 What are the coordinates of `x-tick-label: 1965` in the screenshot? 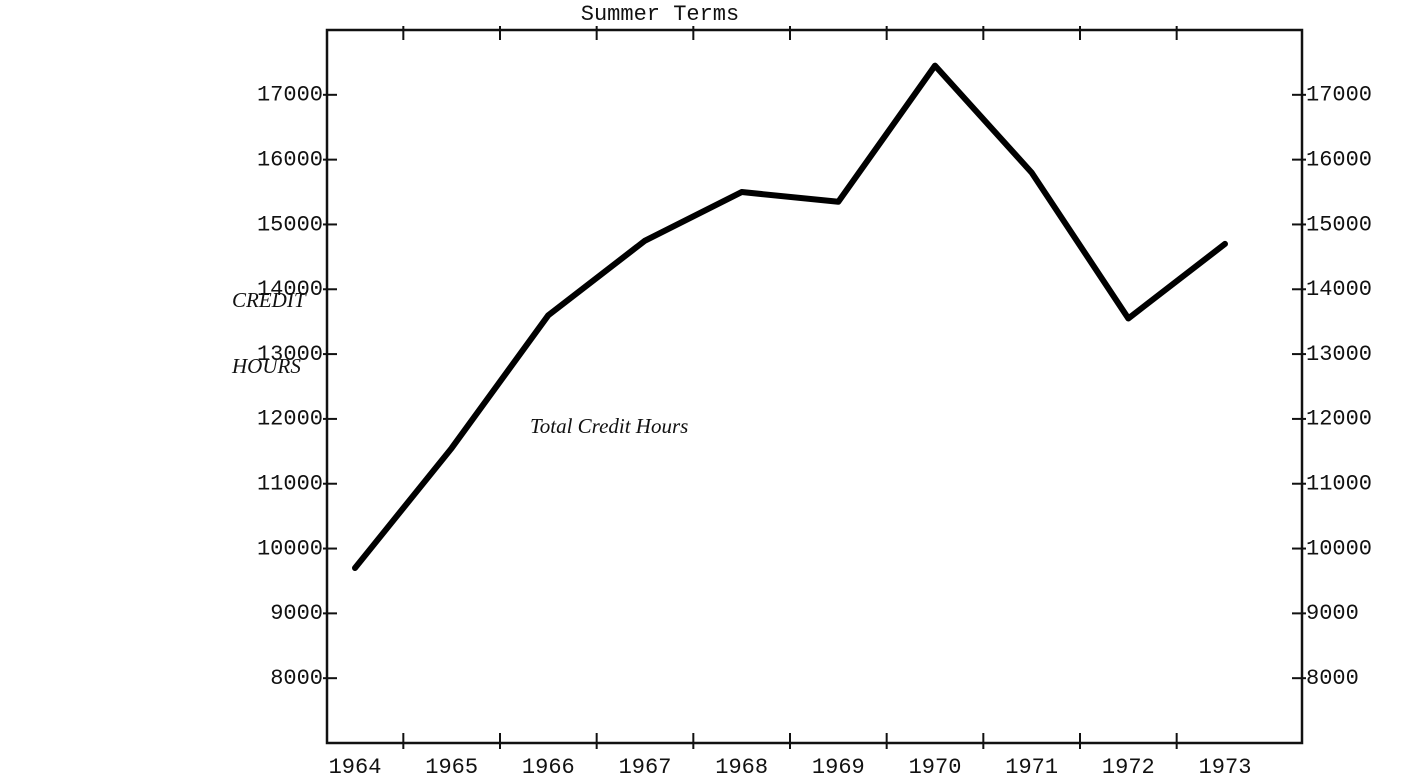 It's located at (451, 767).